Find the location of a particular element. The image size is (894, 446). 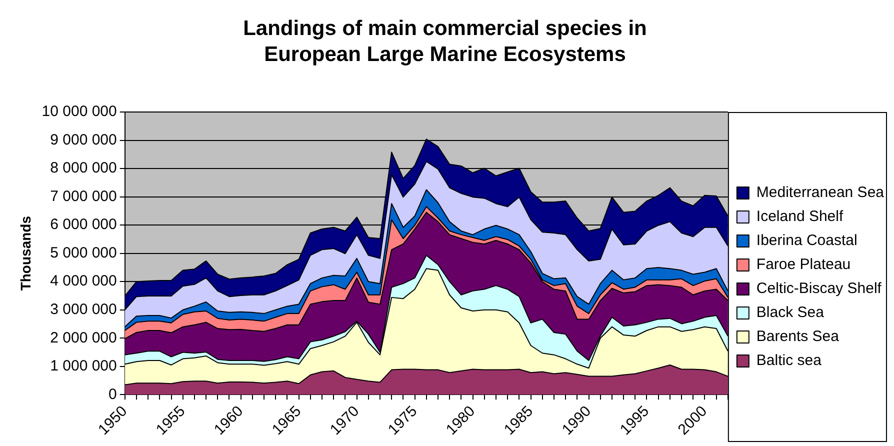

y-tick-label: 9 000 000 is located at coordinates (83, 139).